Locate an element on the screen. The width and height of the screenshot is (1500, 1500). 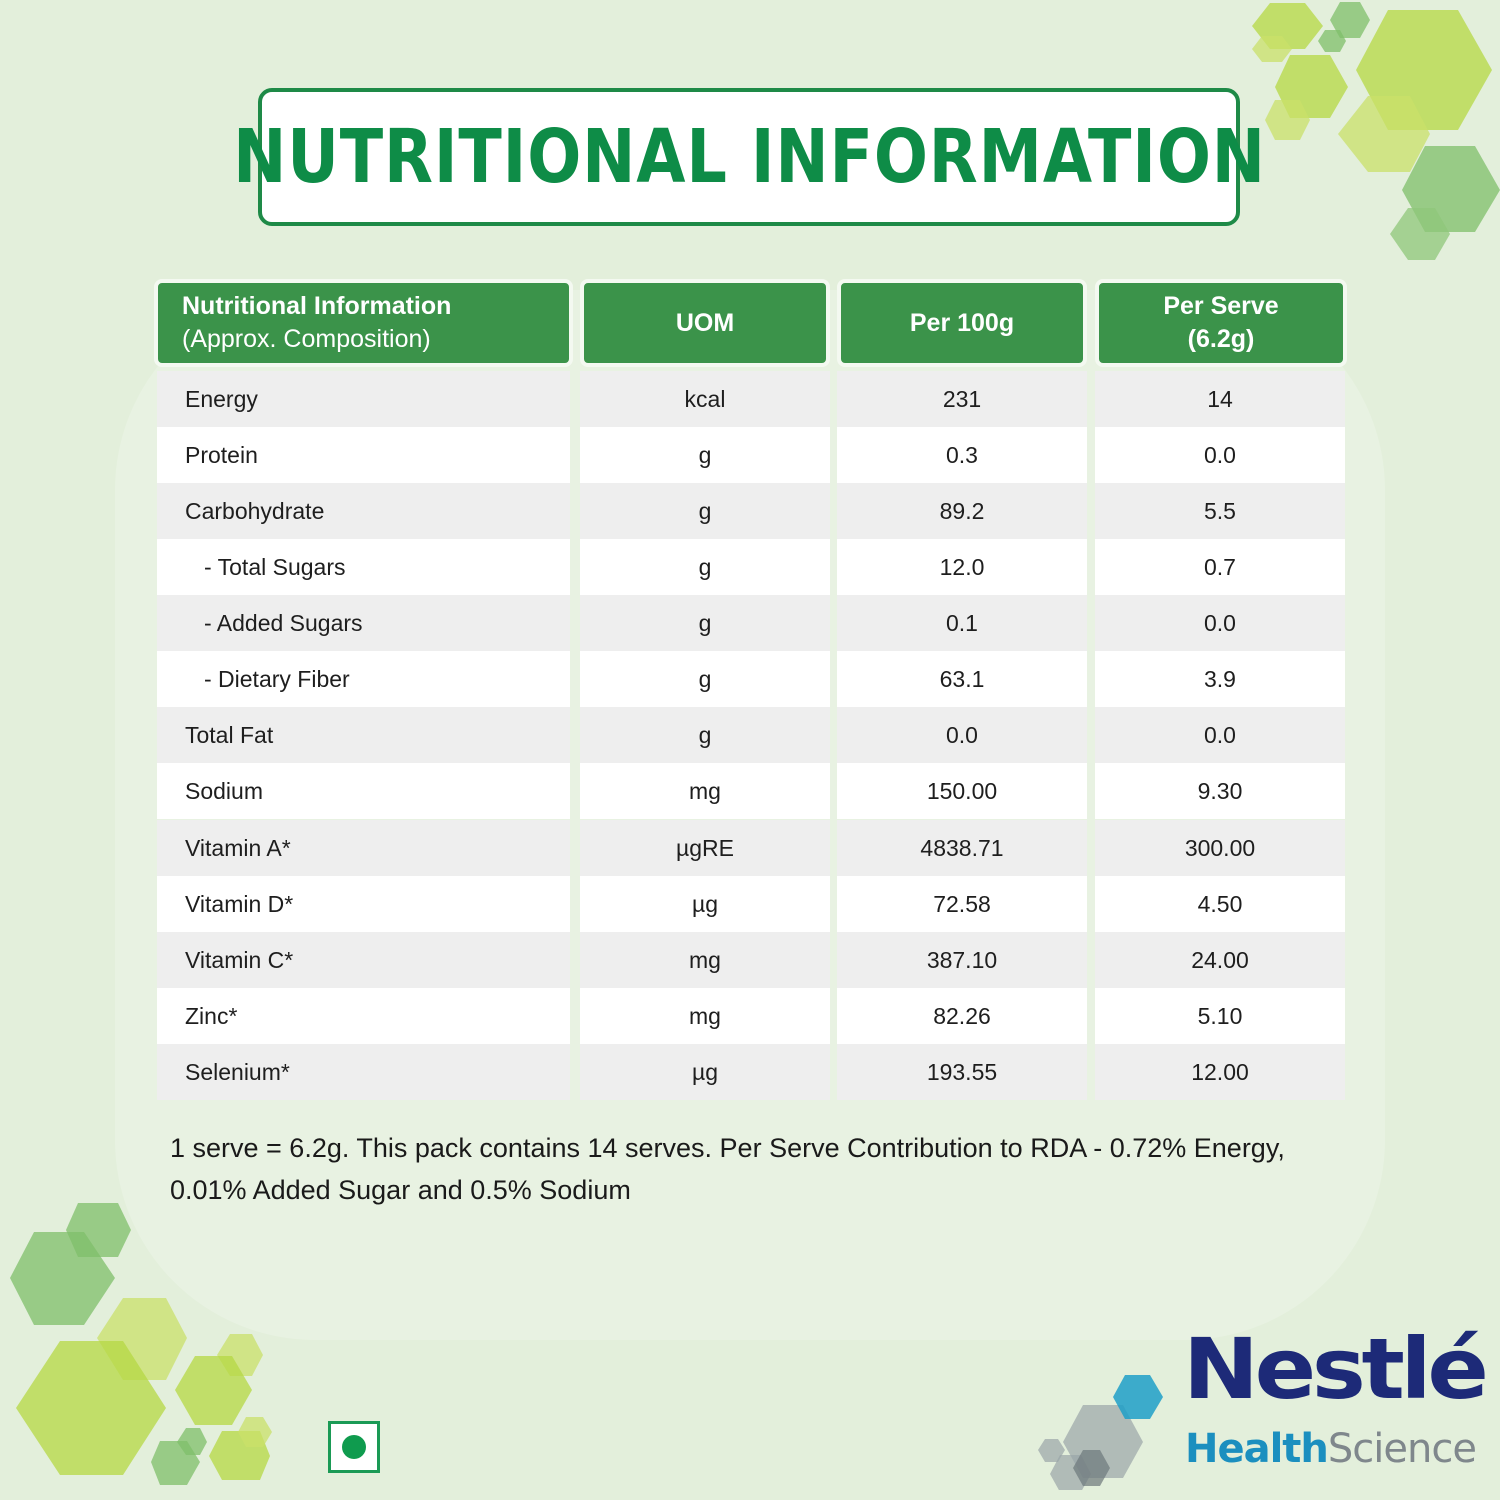
per-serve-value: 0.7 is located at coordinates (1220, 567).